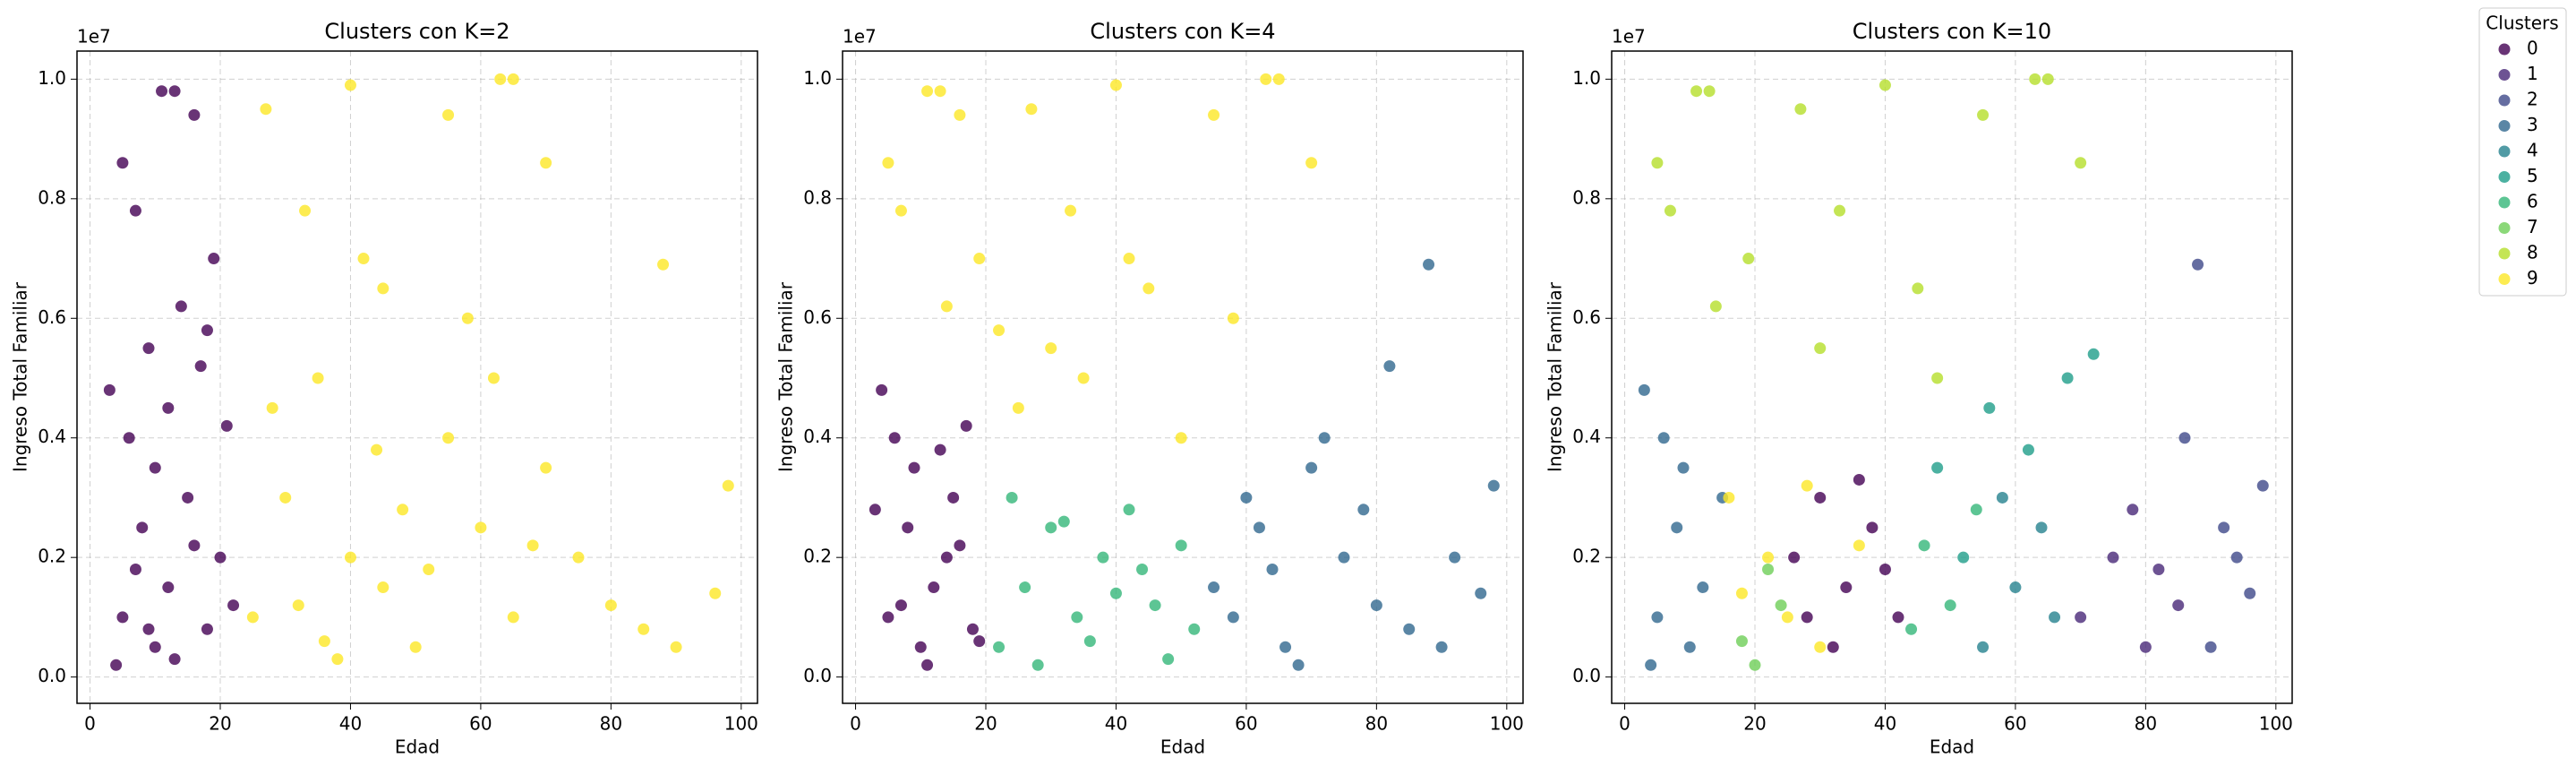 The height and width of the screenshot is (775, 2576). I want to click on x-tick-label: 100, so click(1507, 724).